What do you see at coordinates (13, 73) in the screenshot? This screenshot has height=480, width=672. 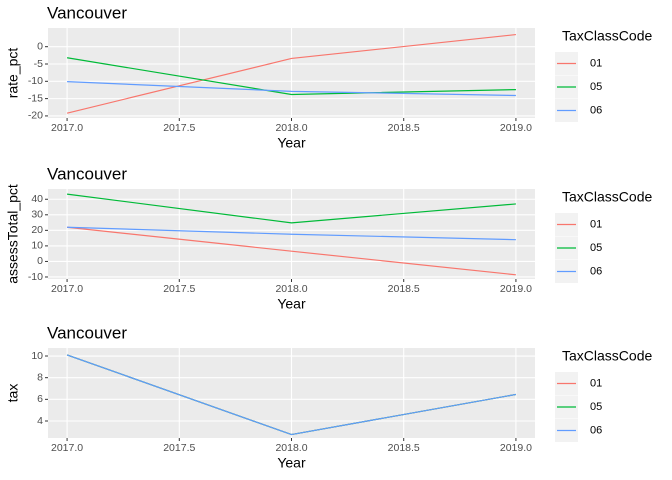 I see `y-axis-title: rate_pct` at bounding box center [13, 73].